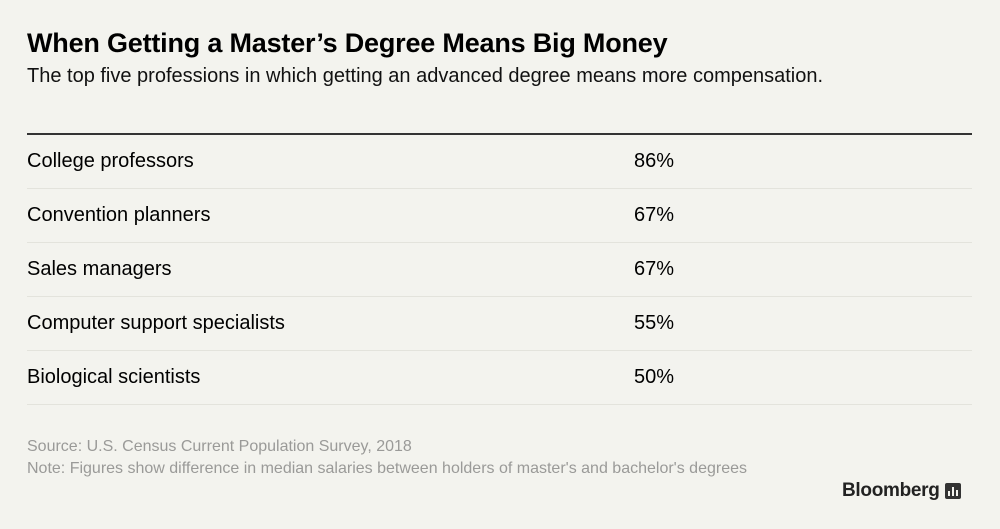 The width and height of the screenshot is (1000, 529). Describe the element at coordinates (654, 377) in the screenshot. I see `row-value: 50%` at that location.